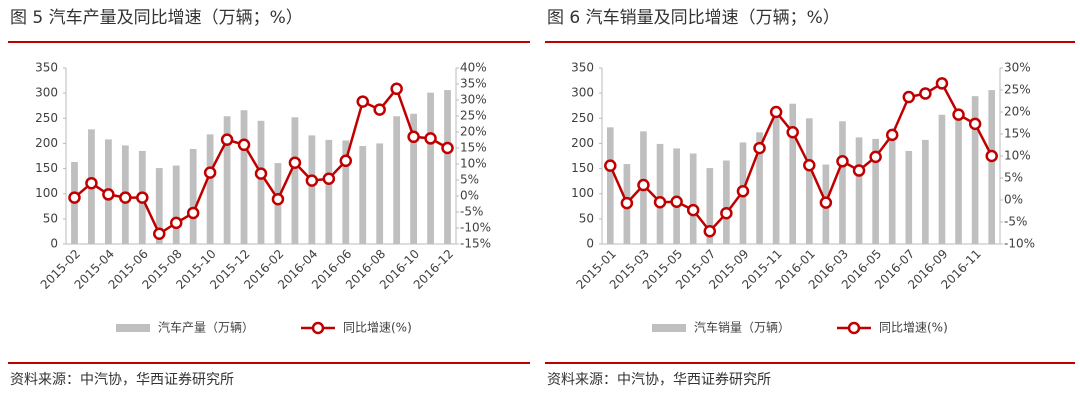 The image size is (1080, 406). Describe the element at coordinates (1017, 90) in the screenshot. I see `y2-tick-label: 25%` at that location.